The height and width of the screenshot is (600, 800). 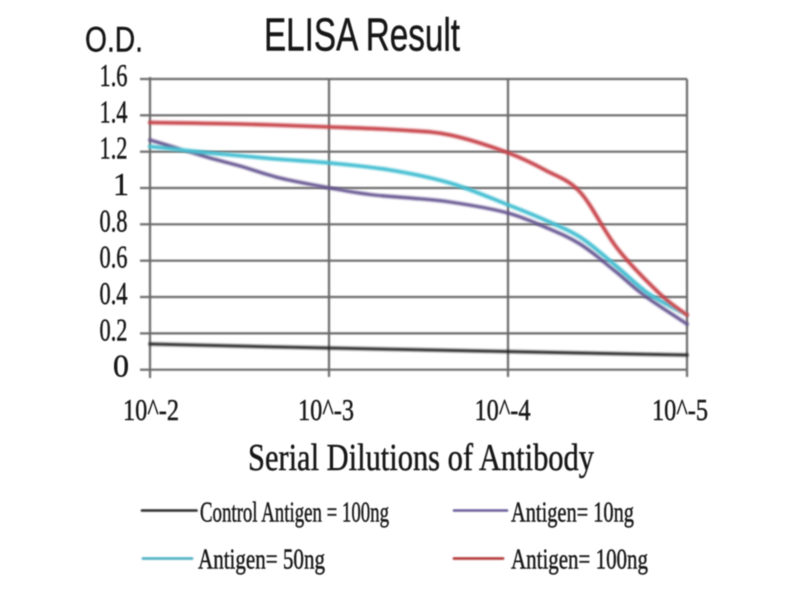 What do you see at coordinates (362, 35) in the screenshot?
I see `svg-text: ELISA Result` at bounding box center [362, 35].